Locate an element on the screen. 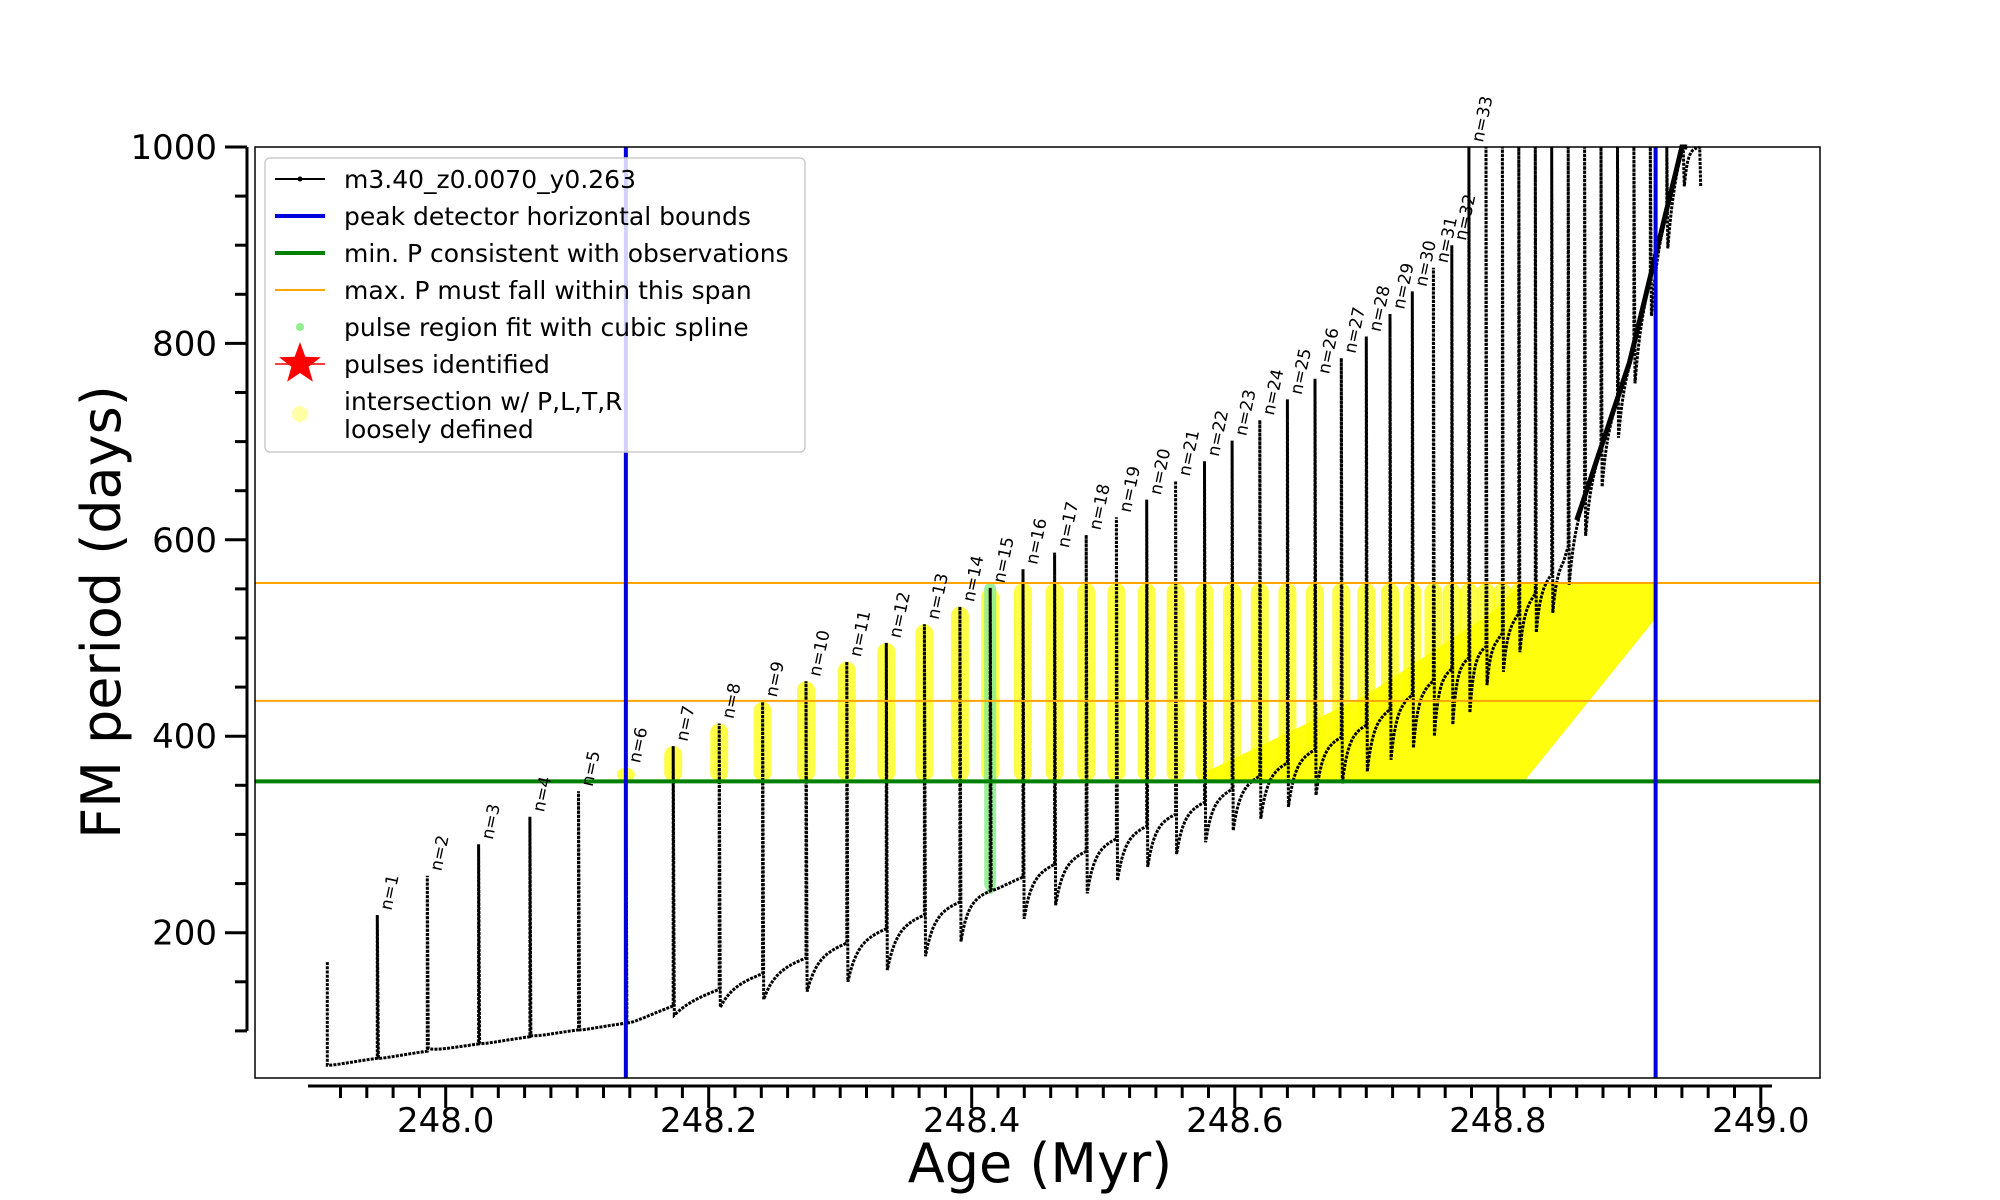 This screenshot has height=1200, width=2000. x-tick-label: 248.2 is located at coordinates (708, 1121).